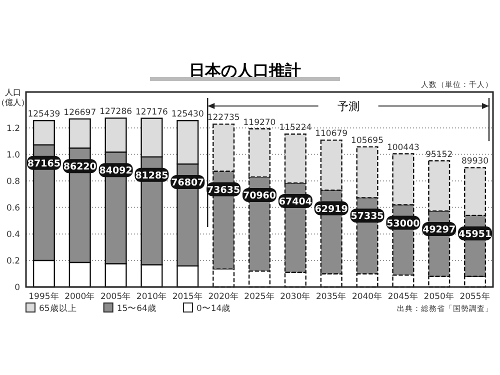 The width and height of the screenshot is (500, 375). What do you see at coordinates (17, 288) in the screenshot?
I see `y-tick-label: 0` at bounding box center [17, 288].